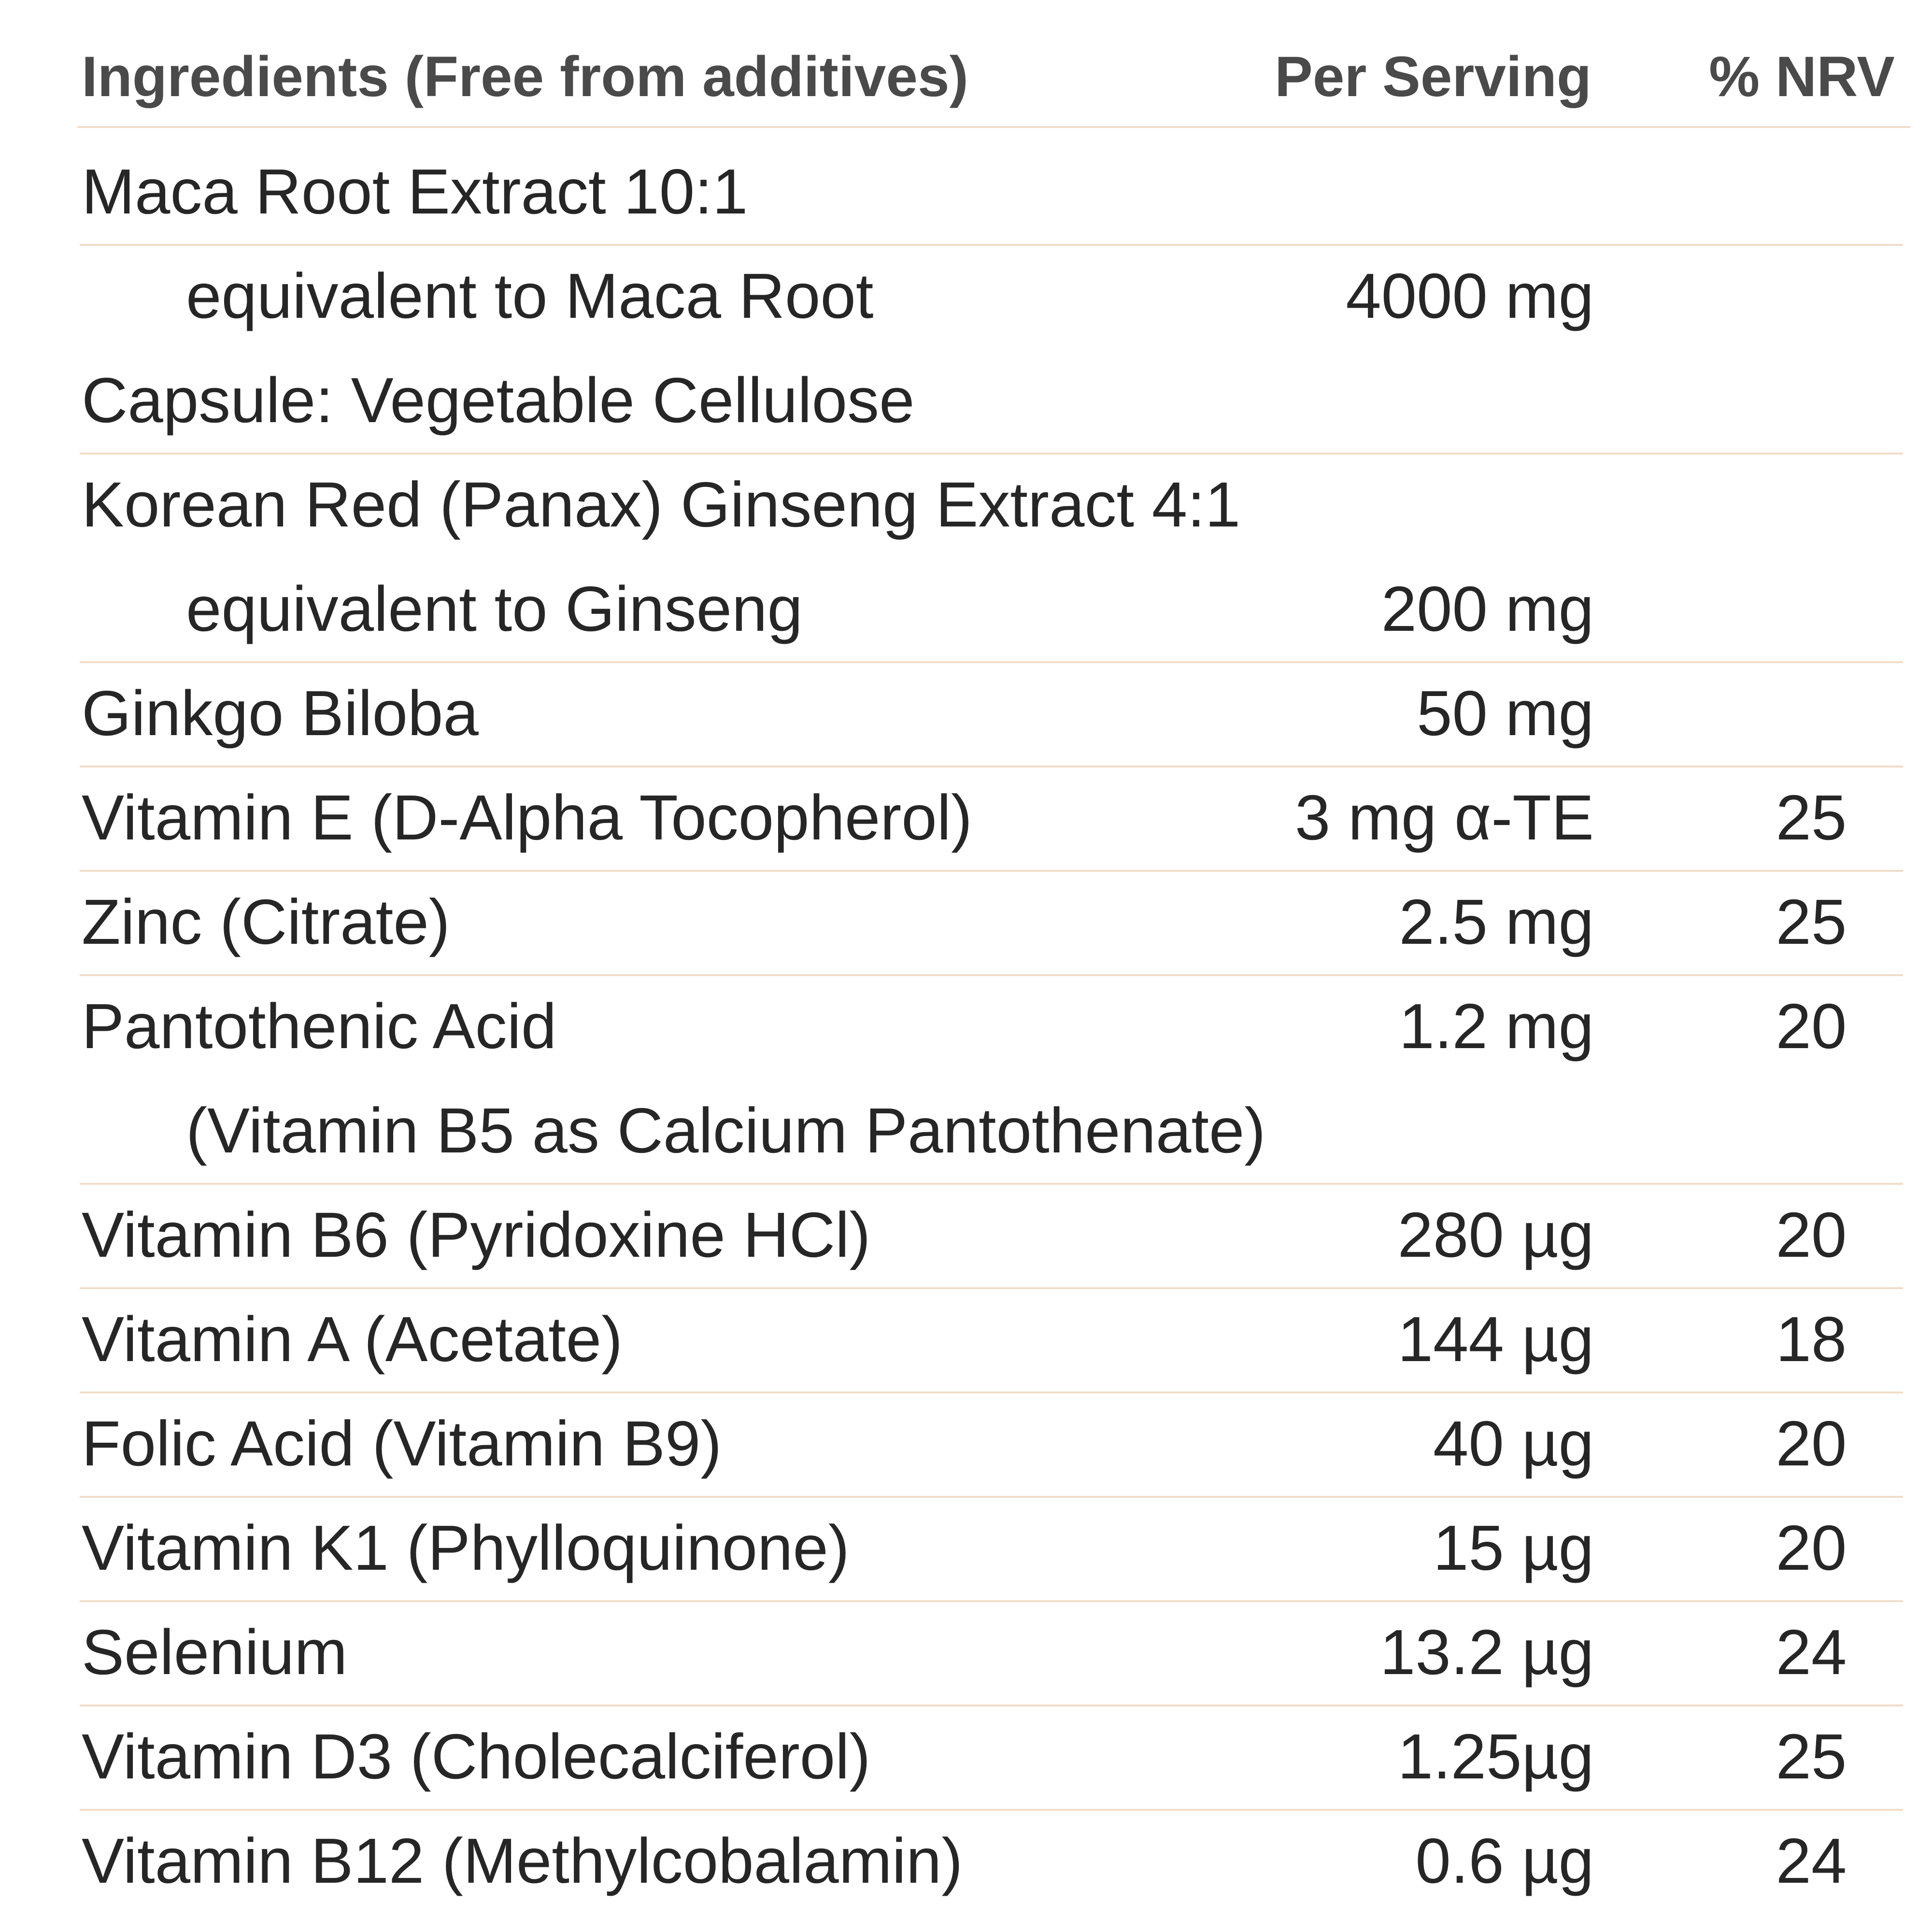 The image size is (1932, 1932). What do you see at coordinates (476, 1756) in the screenshot?
I see `ingredient-name: Vitamin D3 (Cholecalciferol)` at bounding box center [476, 1756].